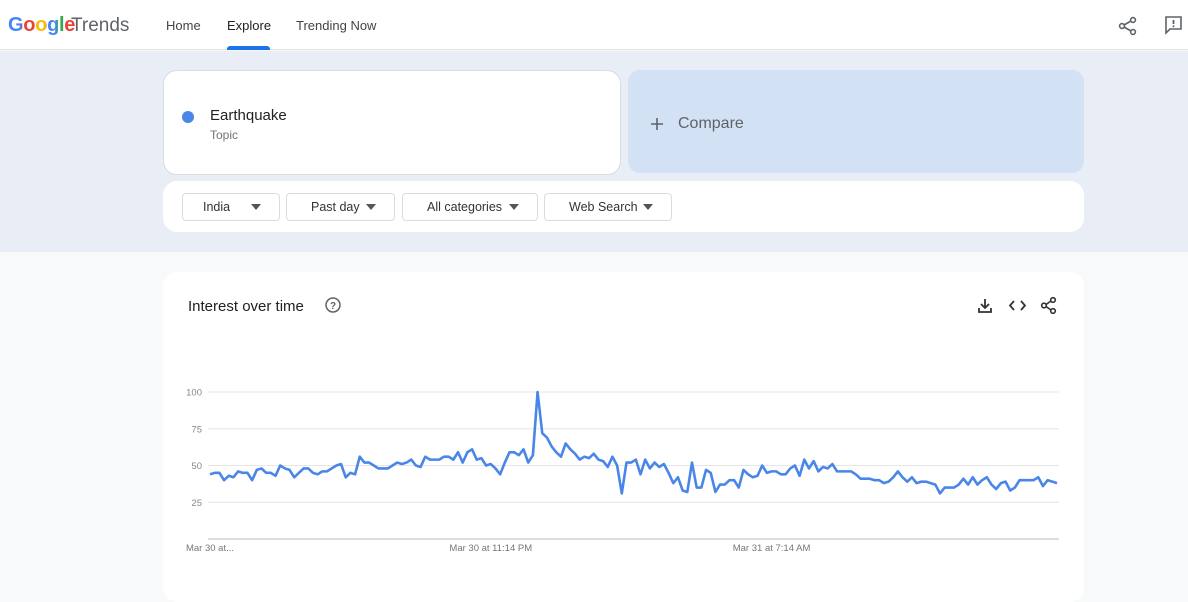  What do you see at coordinates (196, 503) in the screenshot?
I see `y-tick-label: 25` at bounding box center [196, 503].